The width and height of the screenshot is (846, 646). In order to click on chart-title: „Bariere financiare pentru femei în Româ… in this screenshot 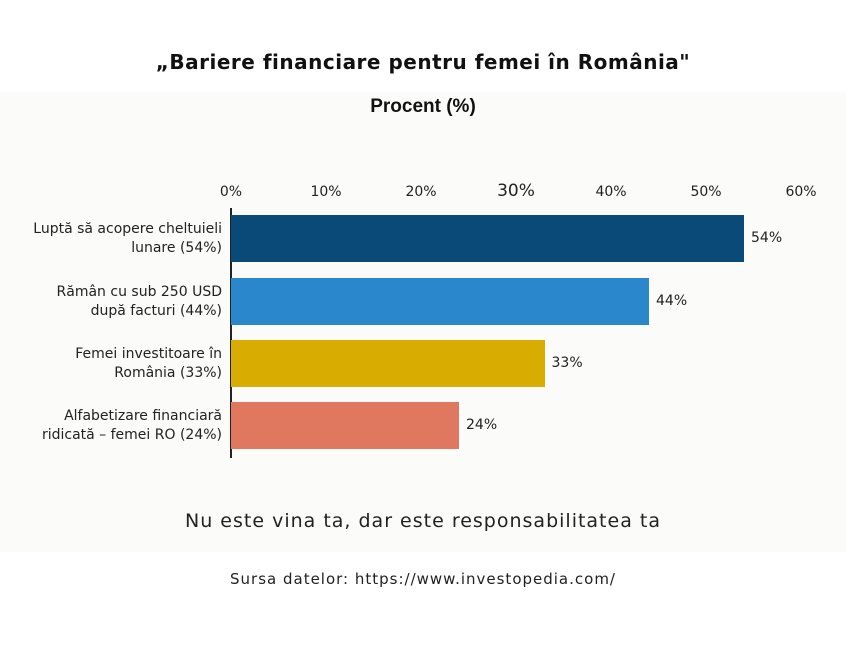, I will do `click(423, 62)`.